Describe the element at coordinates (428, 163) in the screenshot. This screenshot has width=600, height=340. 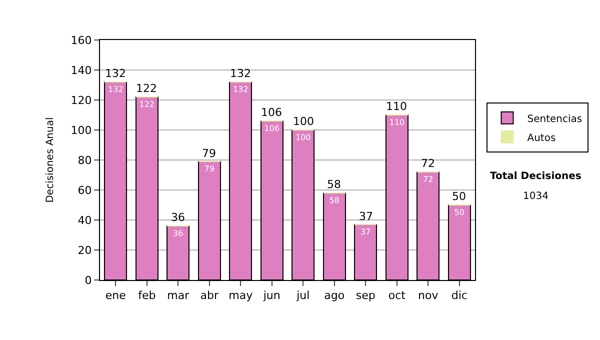
I see `total-label: 72` at that location.